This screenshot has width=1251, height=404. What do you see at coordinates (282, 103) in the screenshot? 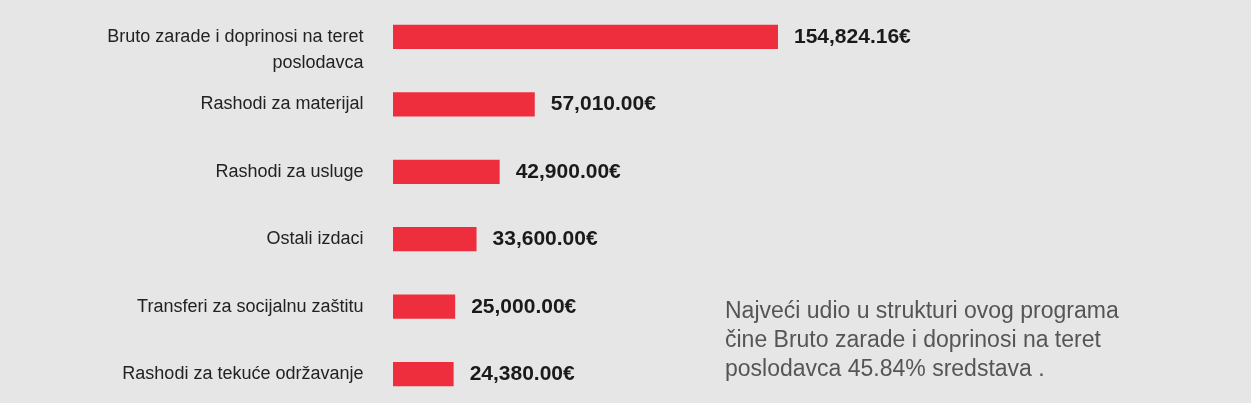
I see `y-tick-label: Rashodi za materijal` at bounding box center [282, 103].